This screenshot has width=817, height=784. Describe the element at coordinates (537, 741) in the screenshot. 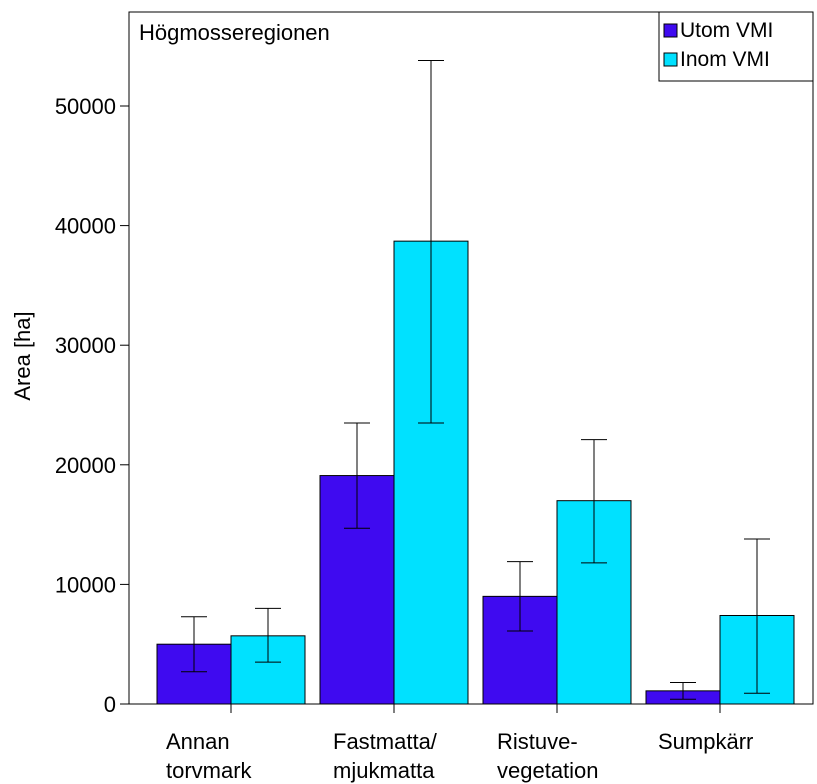

I see `x-category-label: Ristuve-` at that location.